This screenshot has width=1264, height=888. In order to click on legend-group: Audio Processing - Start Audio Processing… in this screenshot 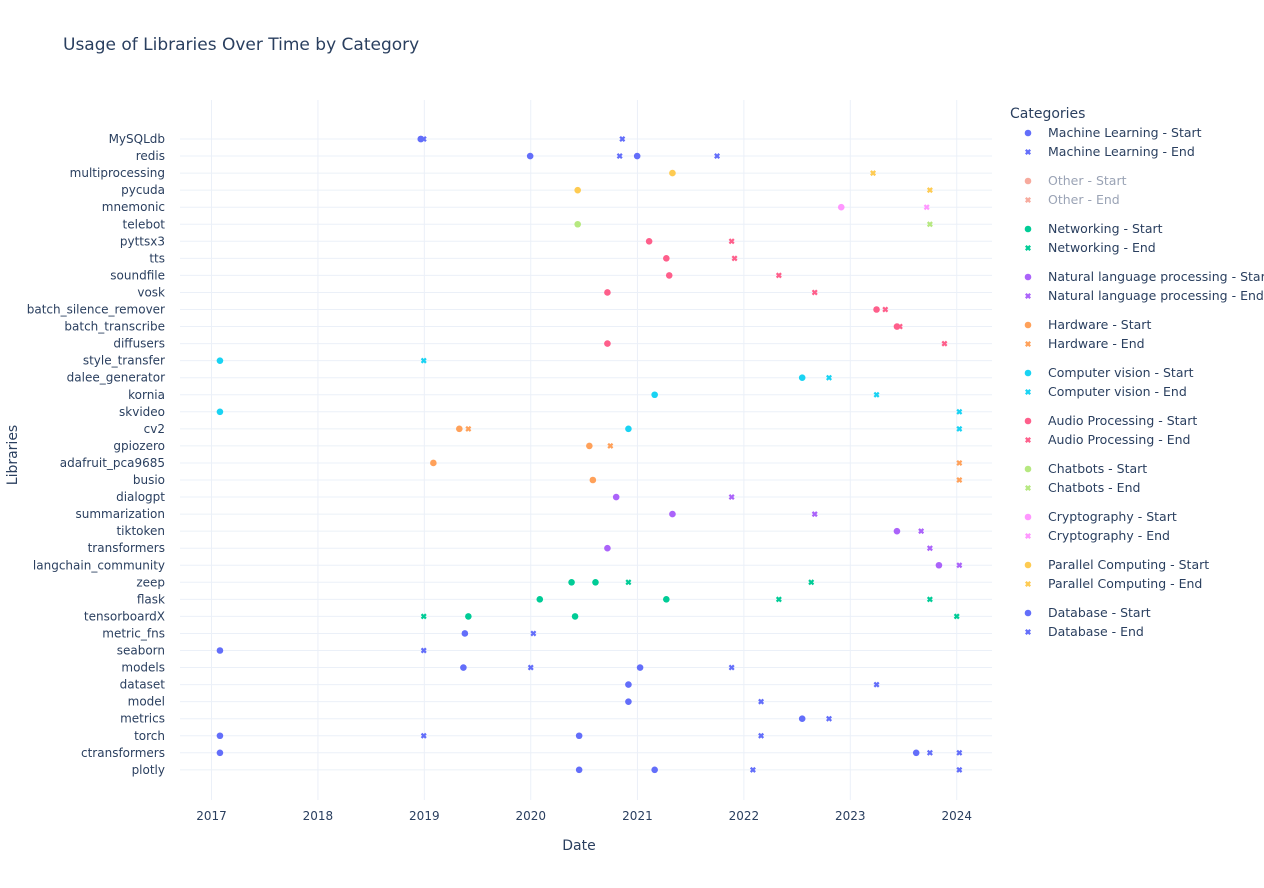, I will do `click(1111, 430)`.